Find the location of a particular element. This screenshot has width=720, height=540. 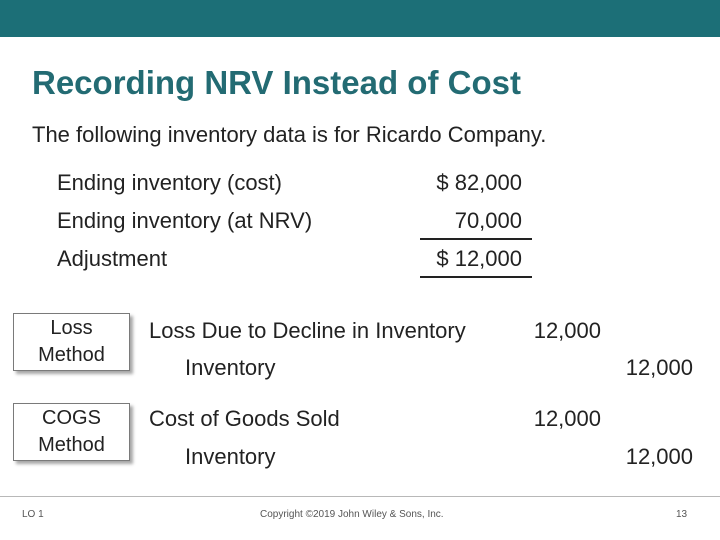

debit-account: Cost of Goods Sold is located at coordinates (244, 418).